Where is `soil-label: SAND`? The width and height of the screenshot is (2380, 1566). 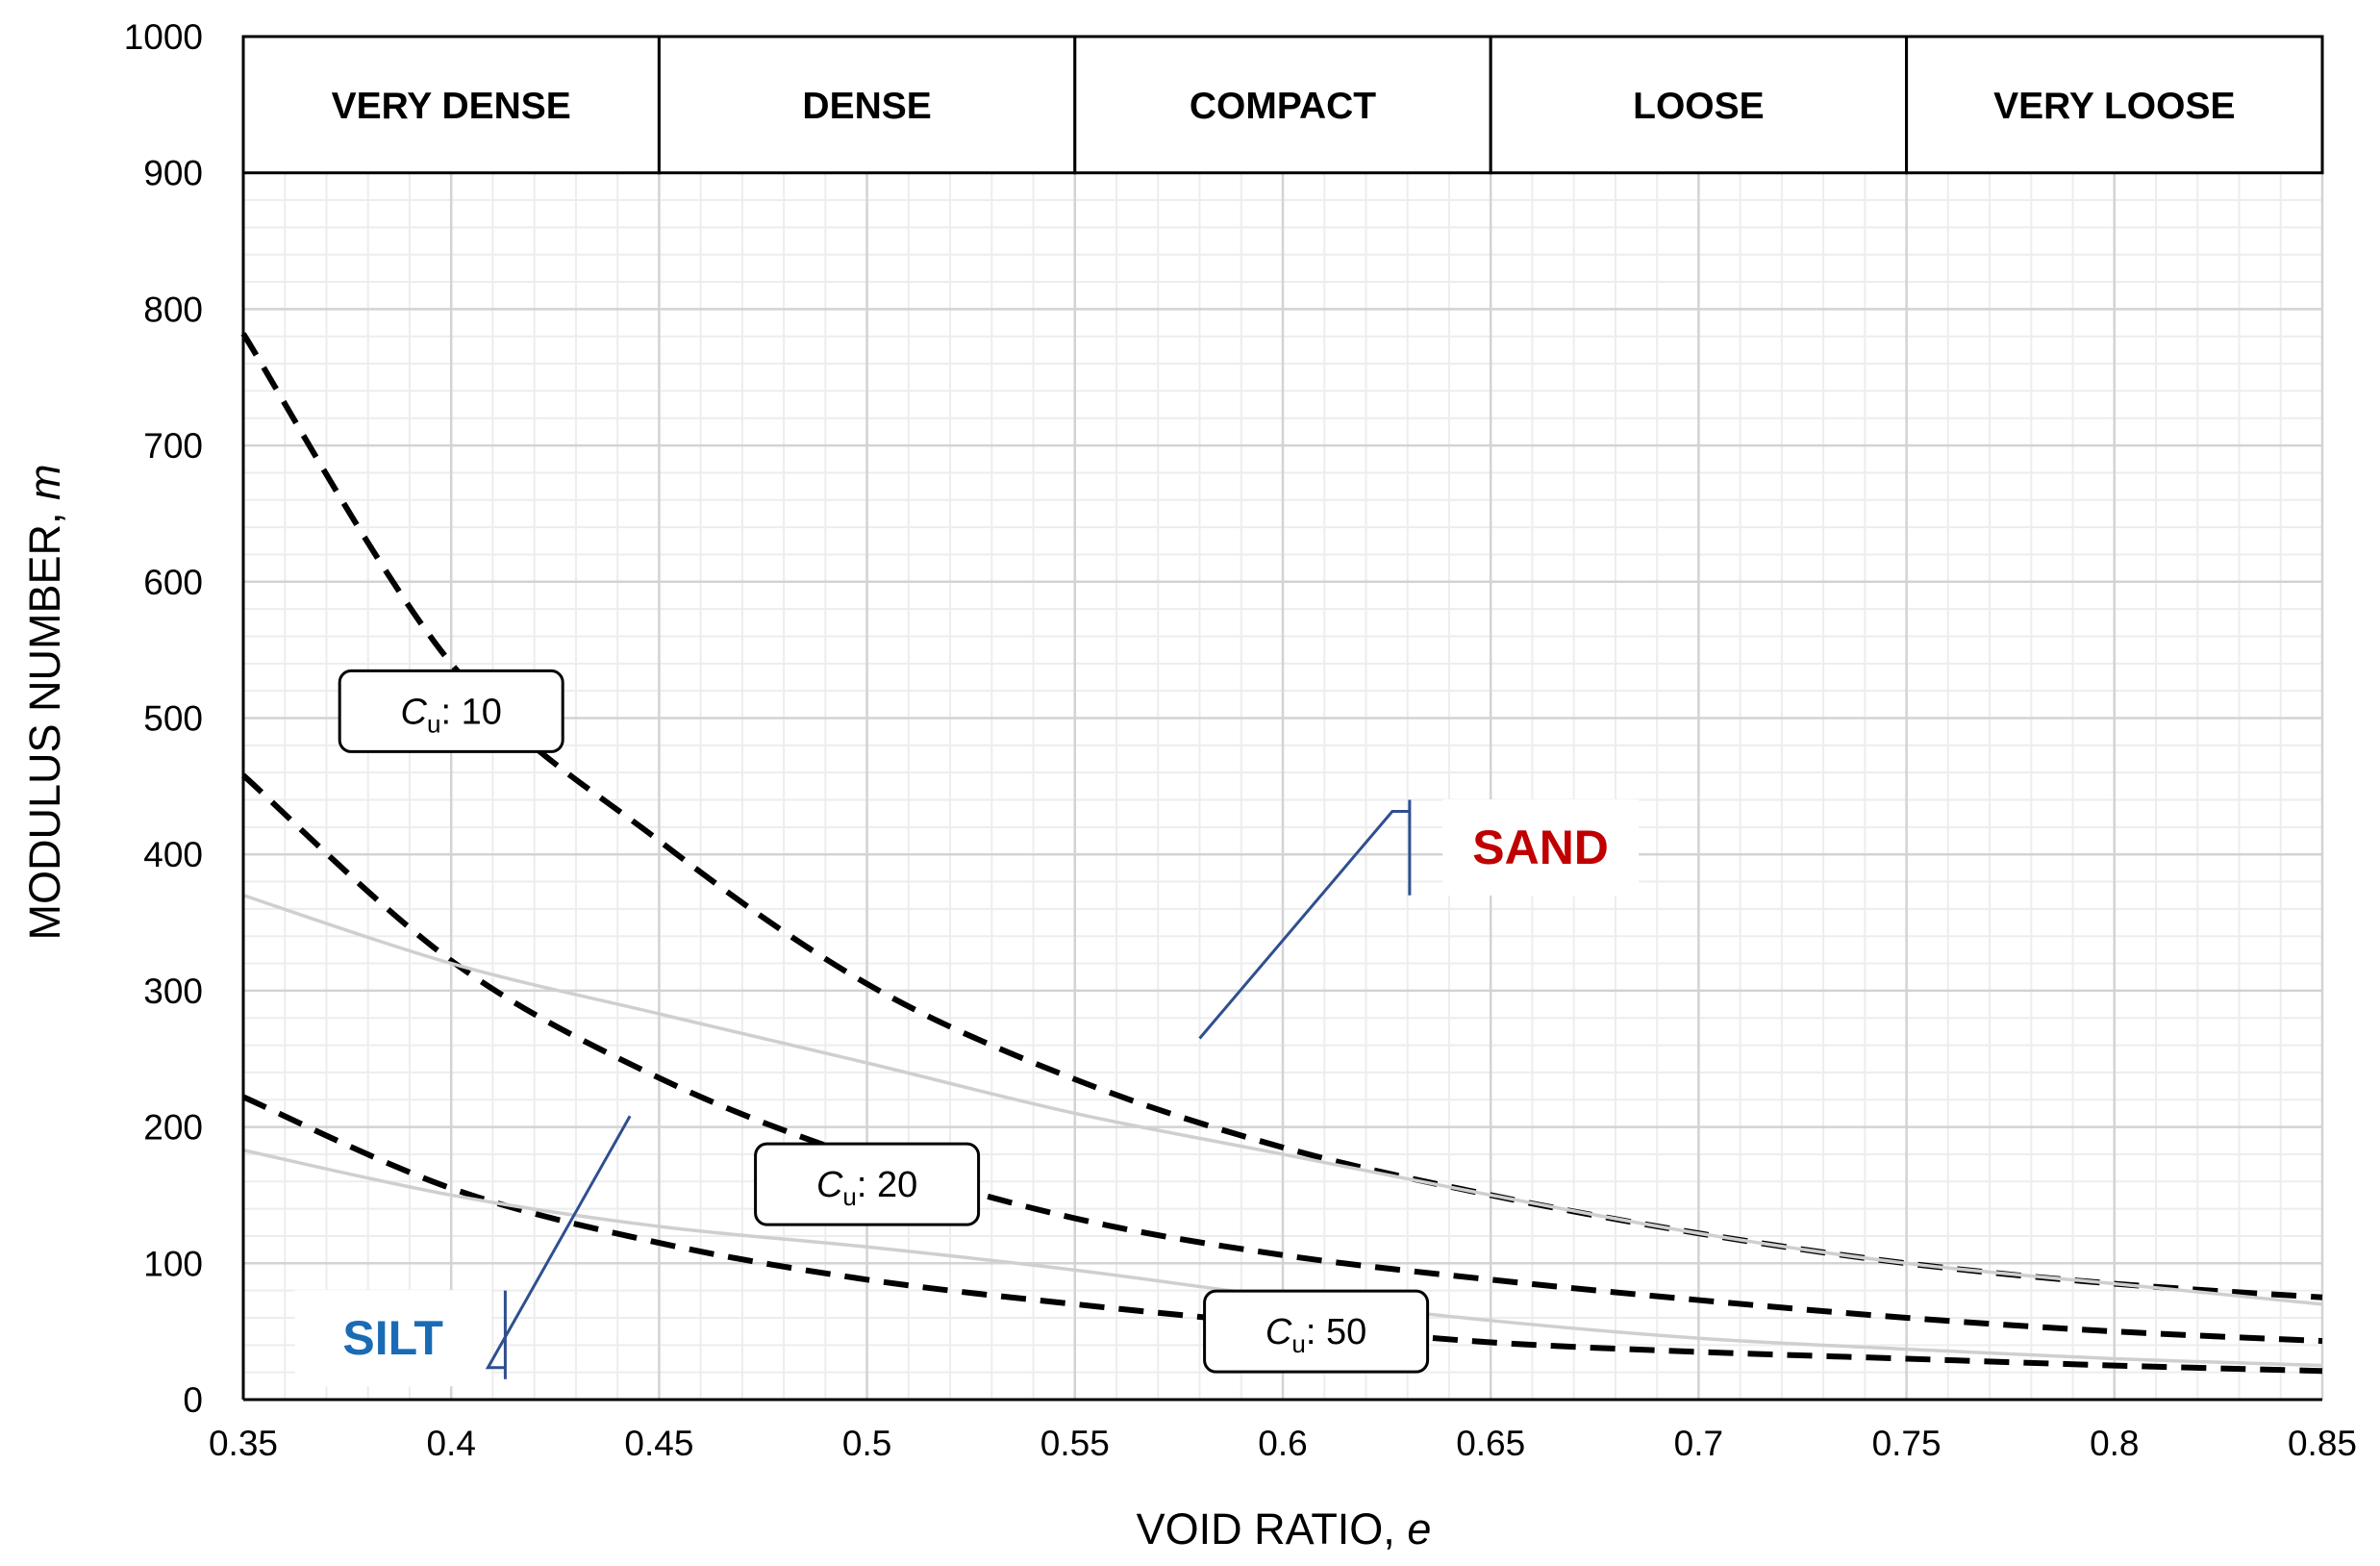 soil-label: SAND is located at coordinates (1540, 847).